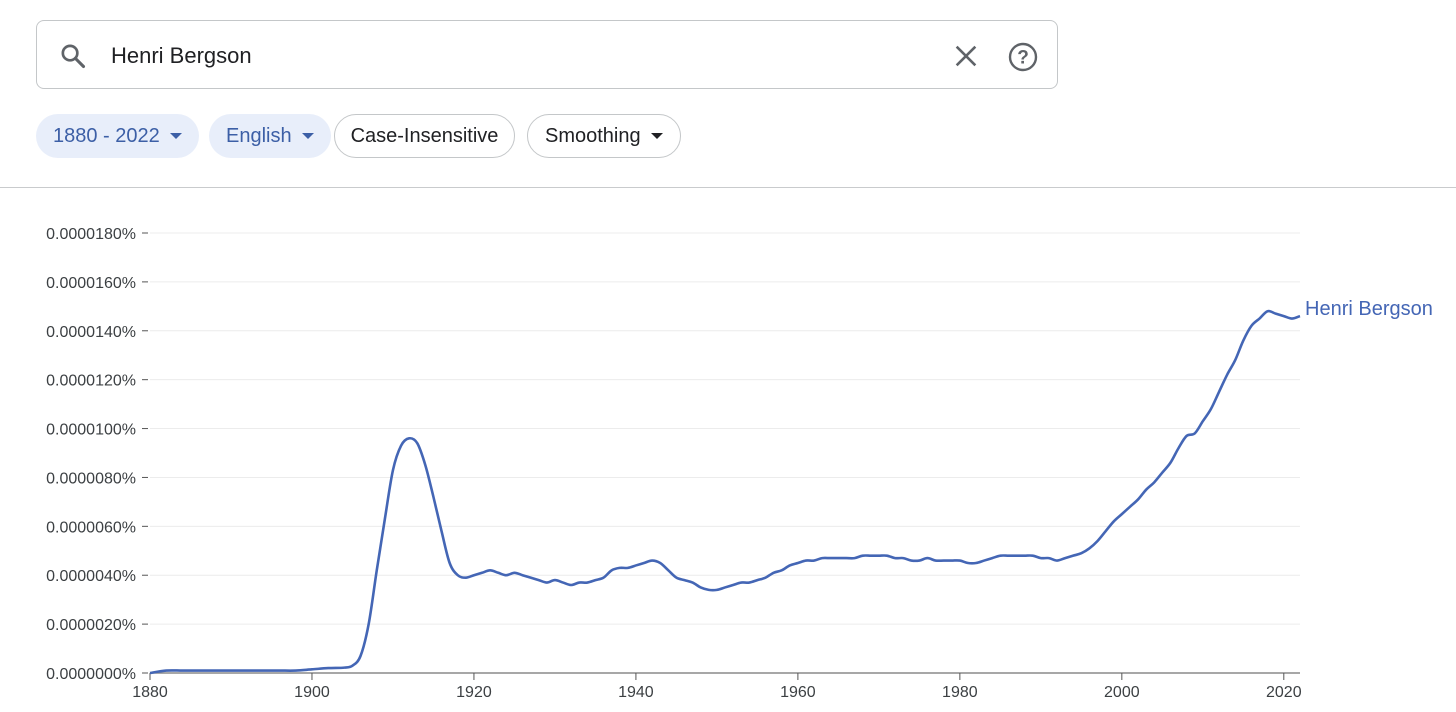  What do you see at coordinates (960, 692) in the screenshot?
I see `x-tick-label: 1980` at bounding box center [960, 692].